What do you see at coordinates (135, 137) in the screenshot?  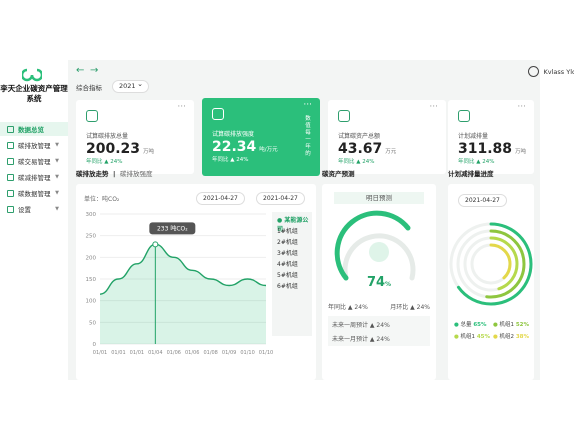 I see `card-emission-total: ··· 试算碳排放总量 200.23 万吨 年同比 ▲ 24%` at bounding box center [135, 137].